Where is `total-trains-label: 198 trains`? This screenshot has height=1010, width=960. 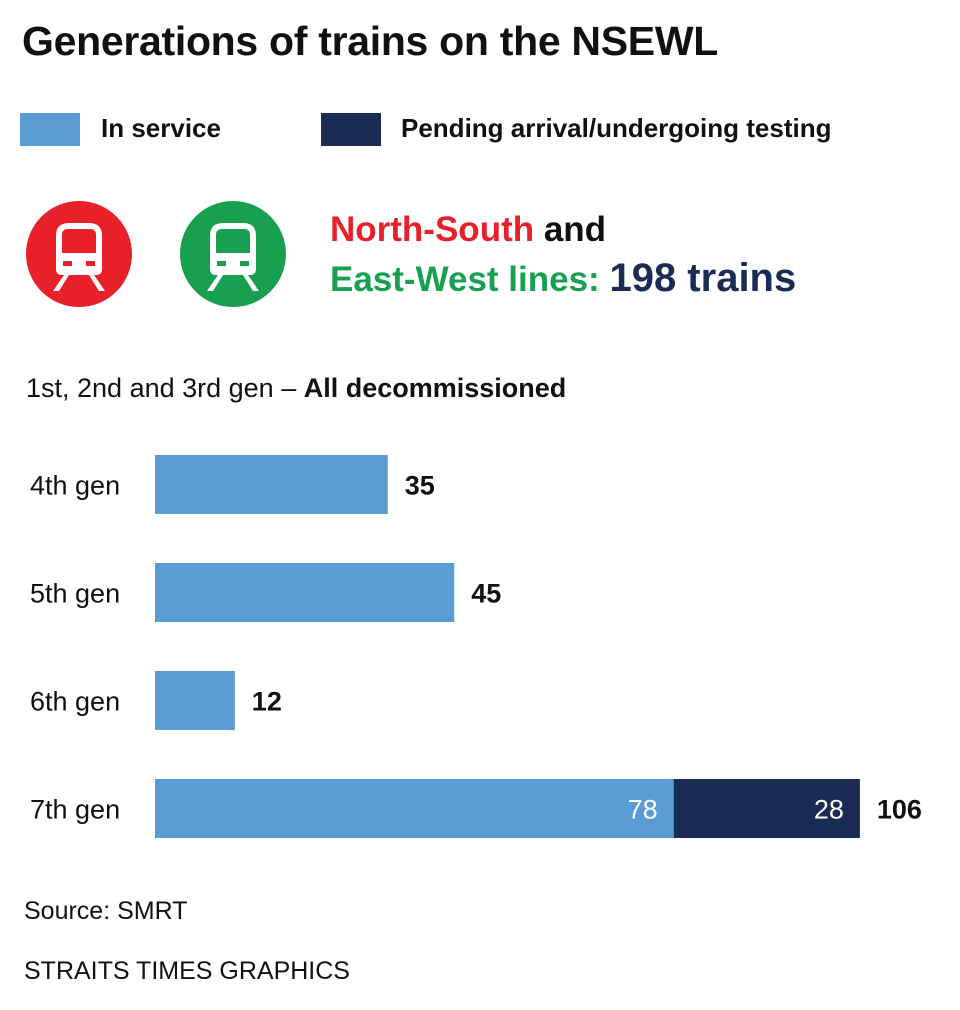
total-trains-label: 198 trains is located at coordinates (703, 278).